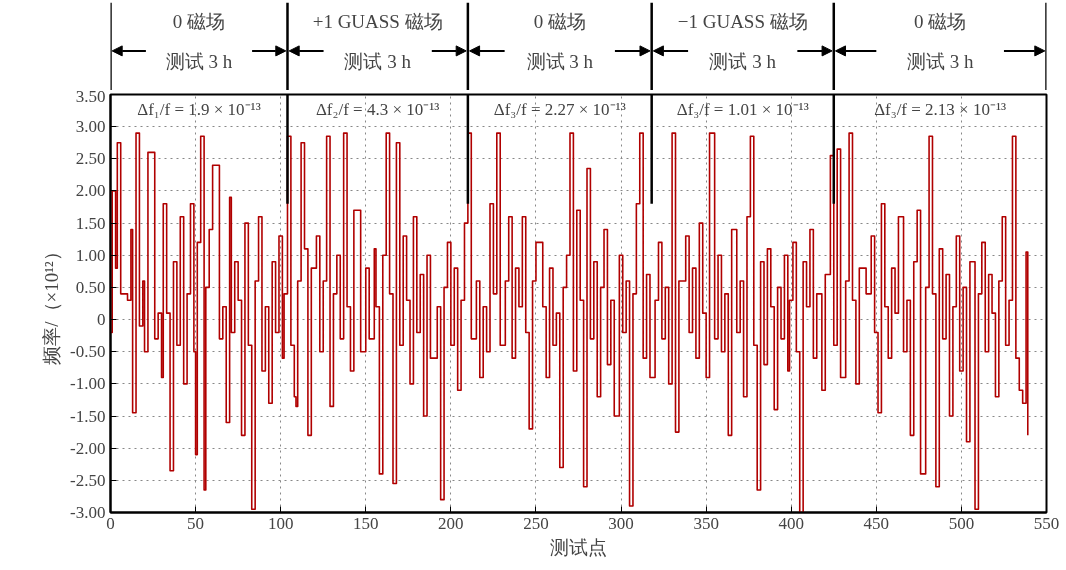 Image resolution: width=1066 pixels, height=570 pixels. What do you see at coordinates (621, 523) in the screenshot?
I see `x-tick-label: 300` at bounding box center [621, 523].